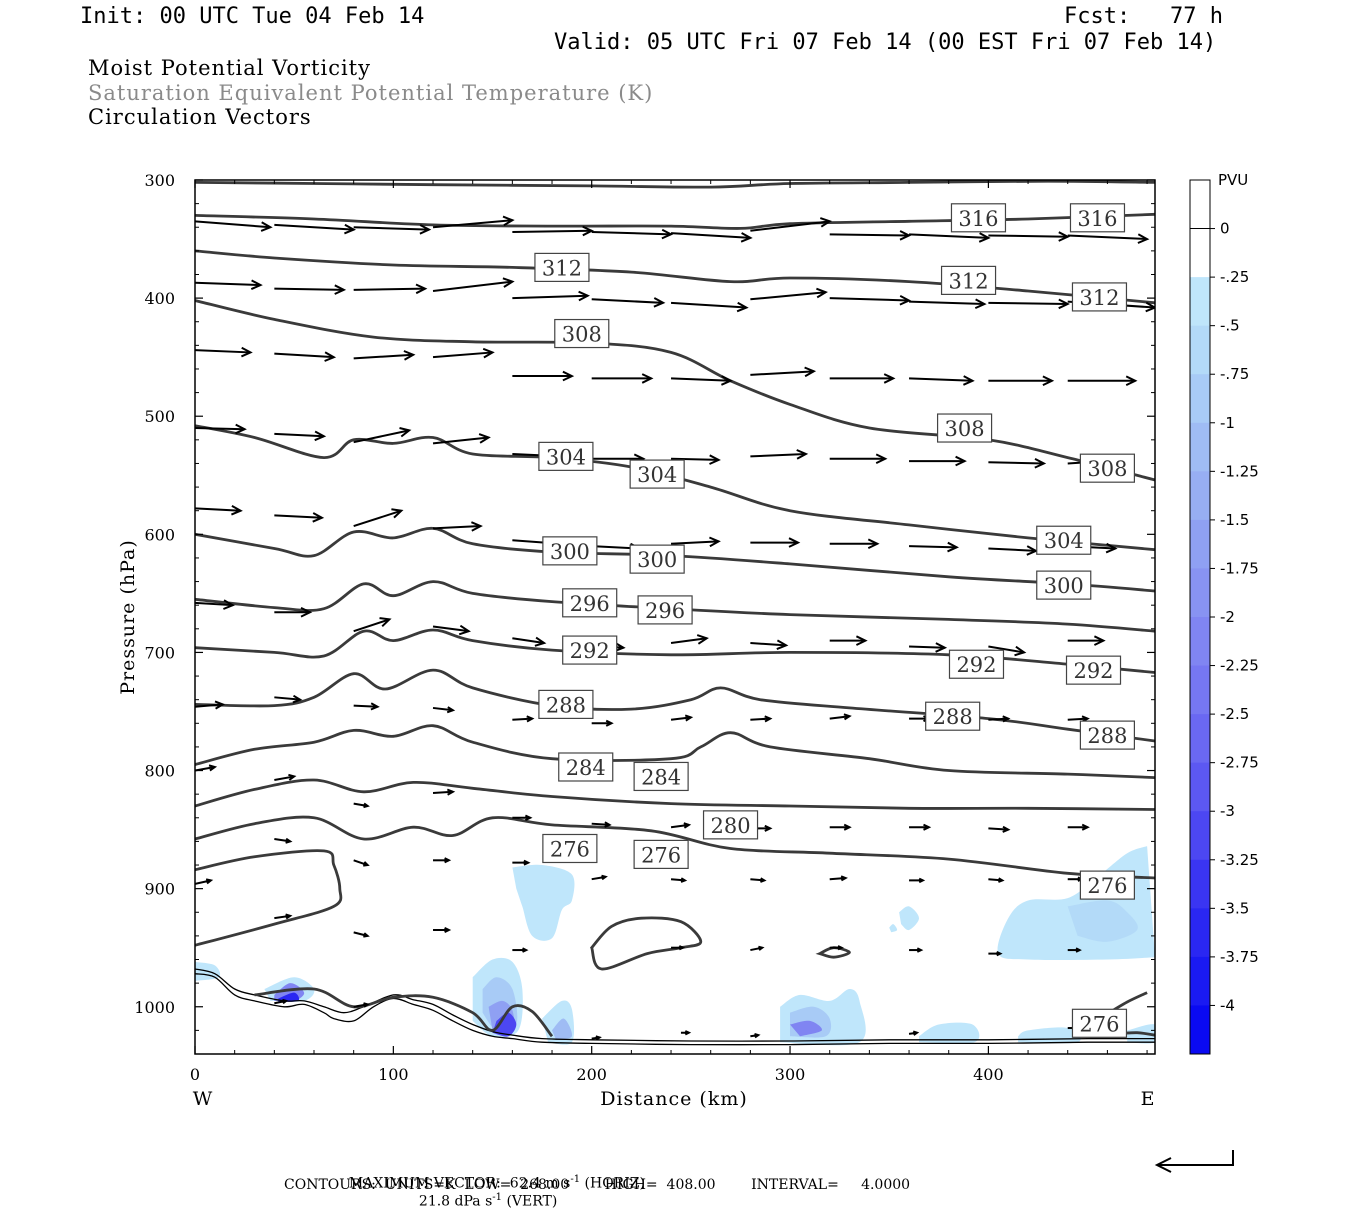  I want to click on west-label: W, so click(203, 1099).